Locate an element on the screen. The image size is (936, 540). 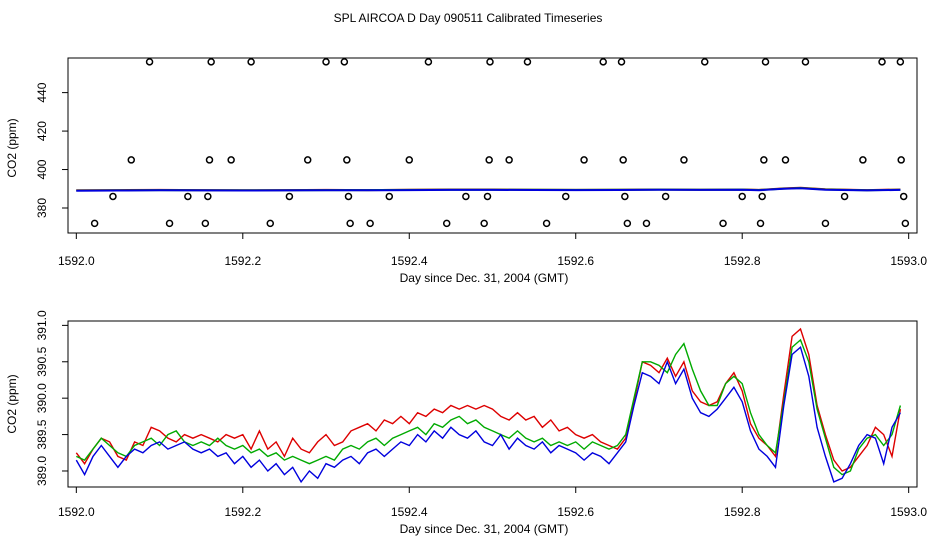
y-tick-label: 400 is located at coordinates (42, 169).